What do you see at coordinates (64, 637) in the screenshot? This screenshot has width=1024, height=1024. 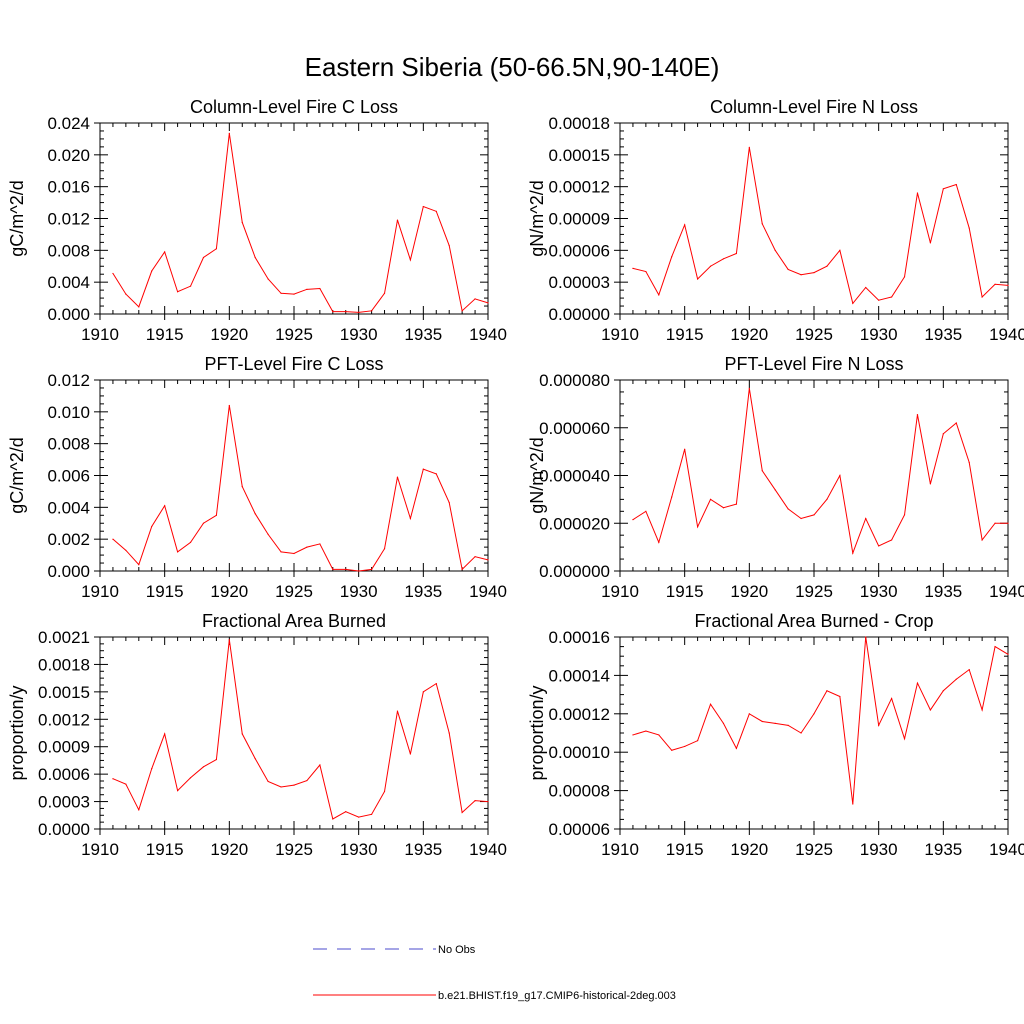 I see `y-tick-label: 0.0021` at bounding box center [64, 637].